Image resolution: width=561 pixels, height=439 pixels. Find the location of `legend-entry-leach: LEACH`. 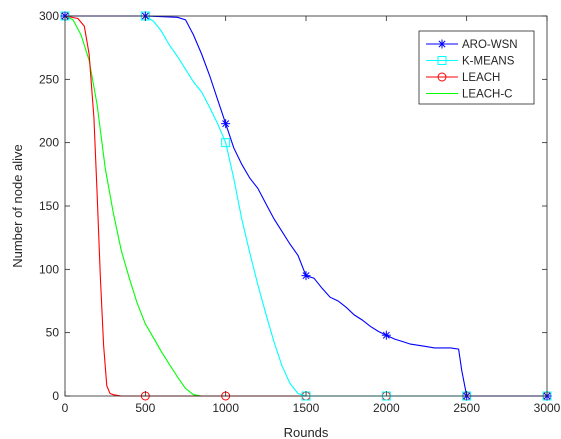

legend-entry-leach: LEACH is located at coordinates (463, 78).